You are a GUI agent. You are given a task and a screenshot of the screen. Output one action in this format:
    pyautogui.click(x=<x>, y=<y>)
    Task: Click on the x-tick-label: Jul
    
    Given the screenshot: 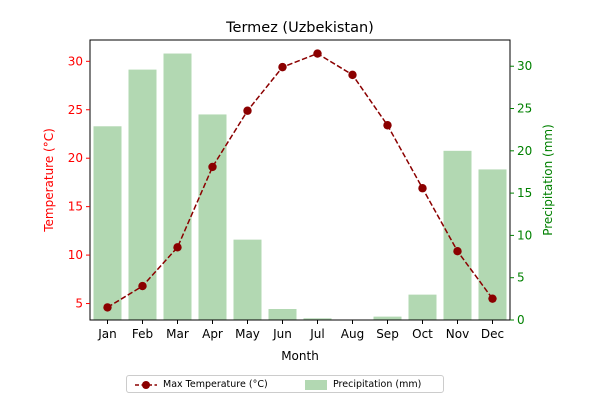 What is the action you would take?
    pyautogui.click(x=316, y=334)
    